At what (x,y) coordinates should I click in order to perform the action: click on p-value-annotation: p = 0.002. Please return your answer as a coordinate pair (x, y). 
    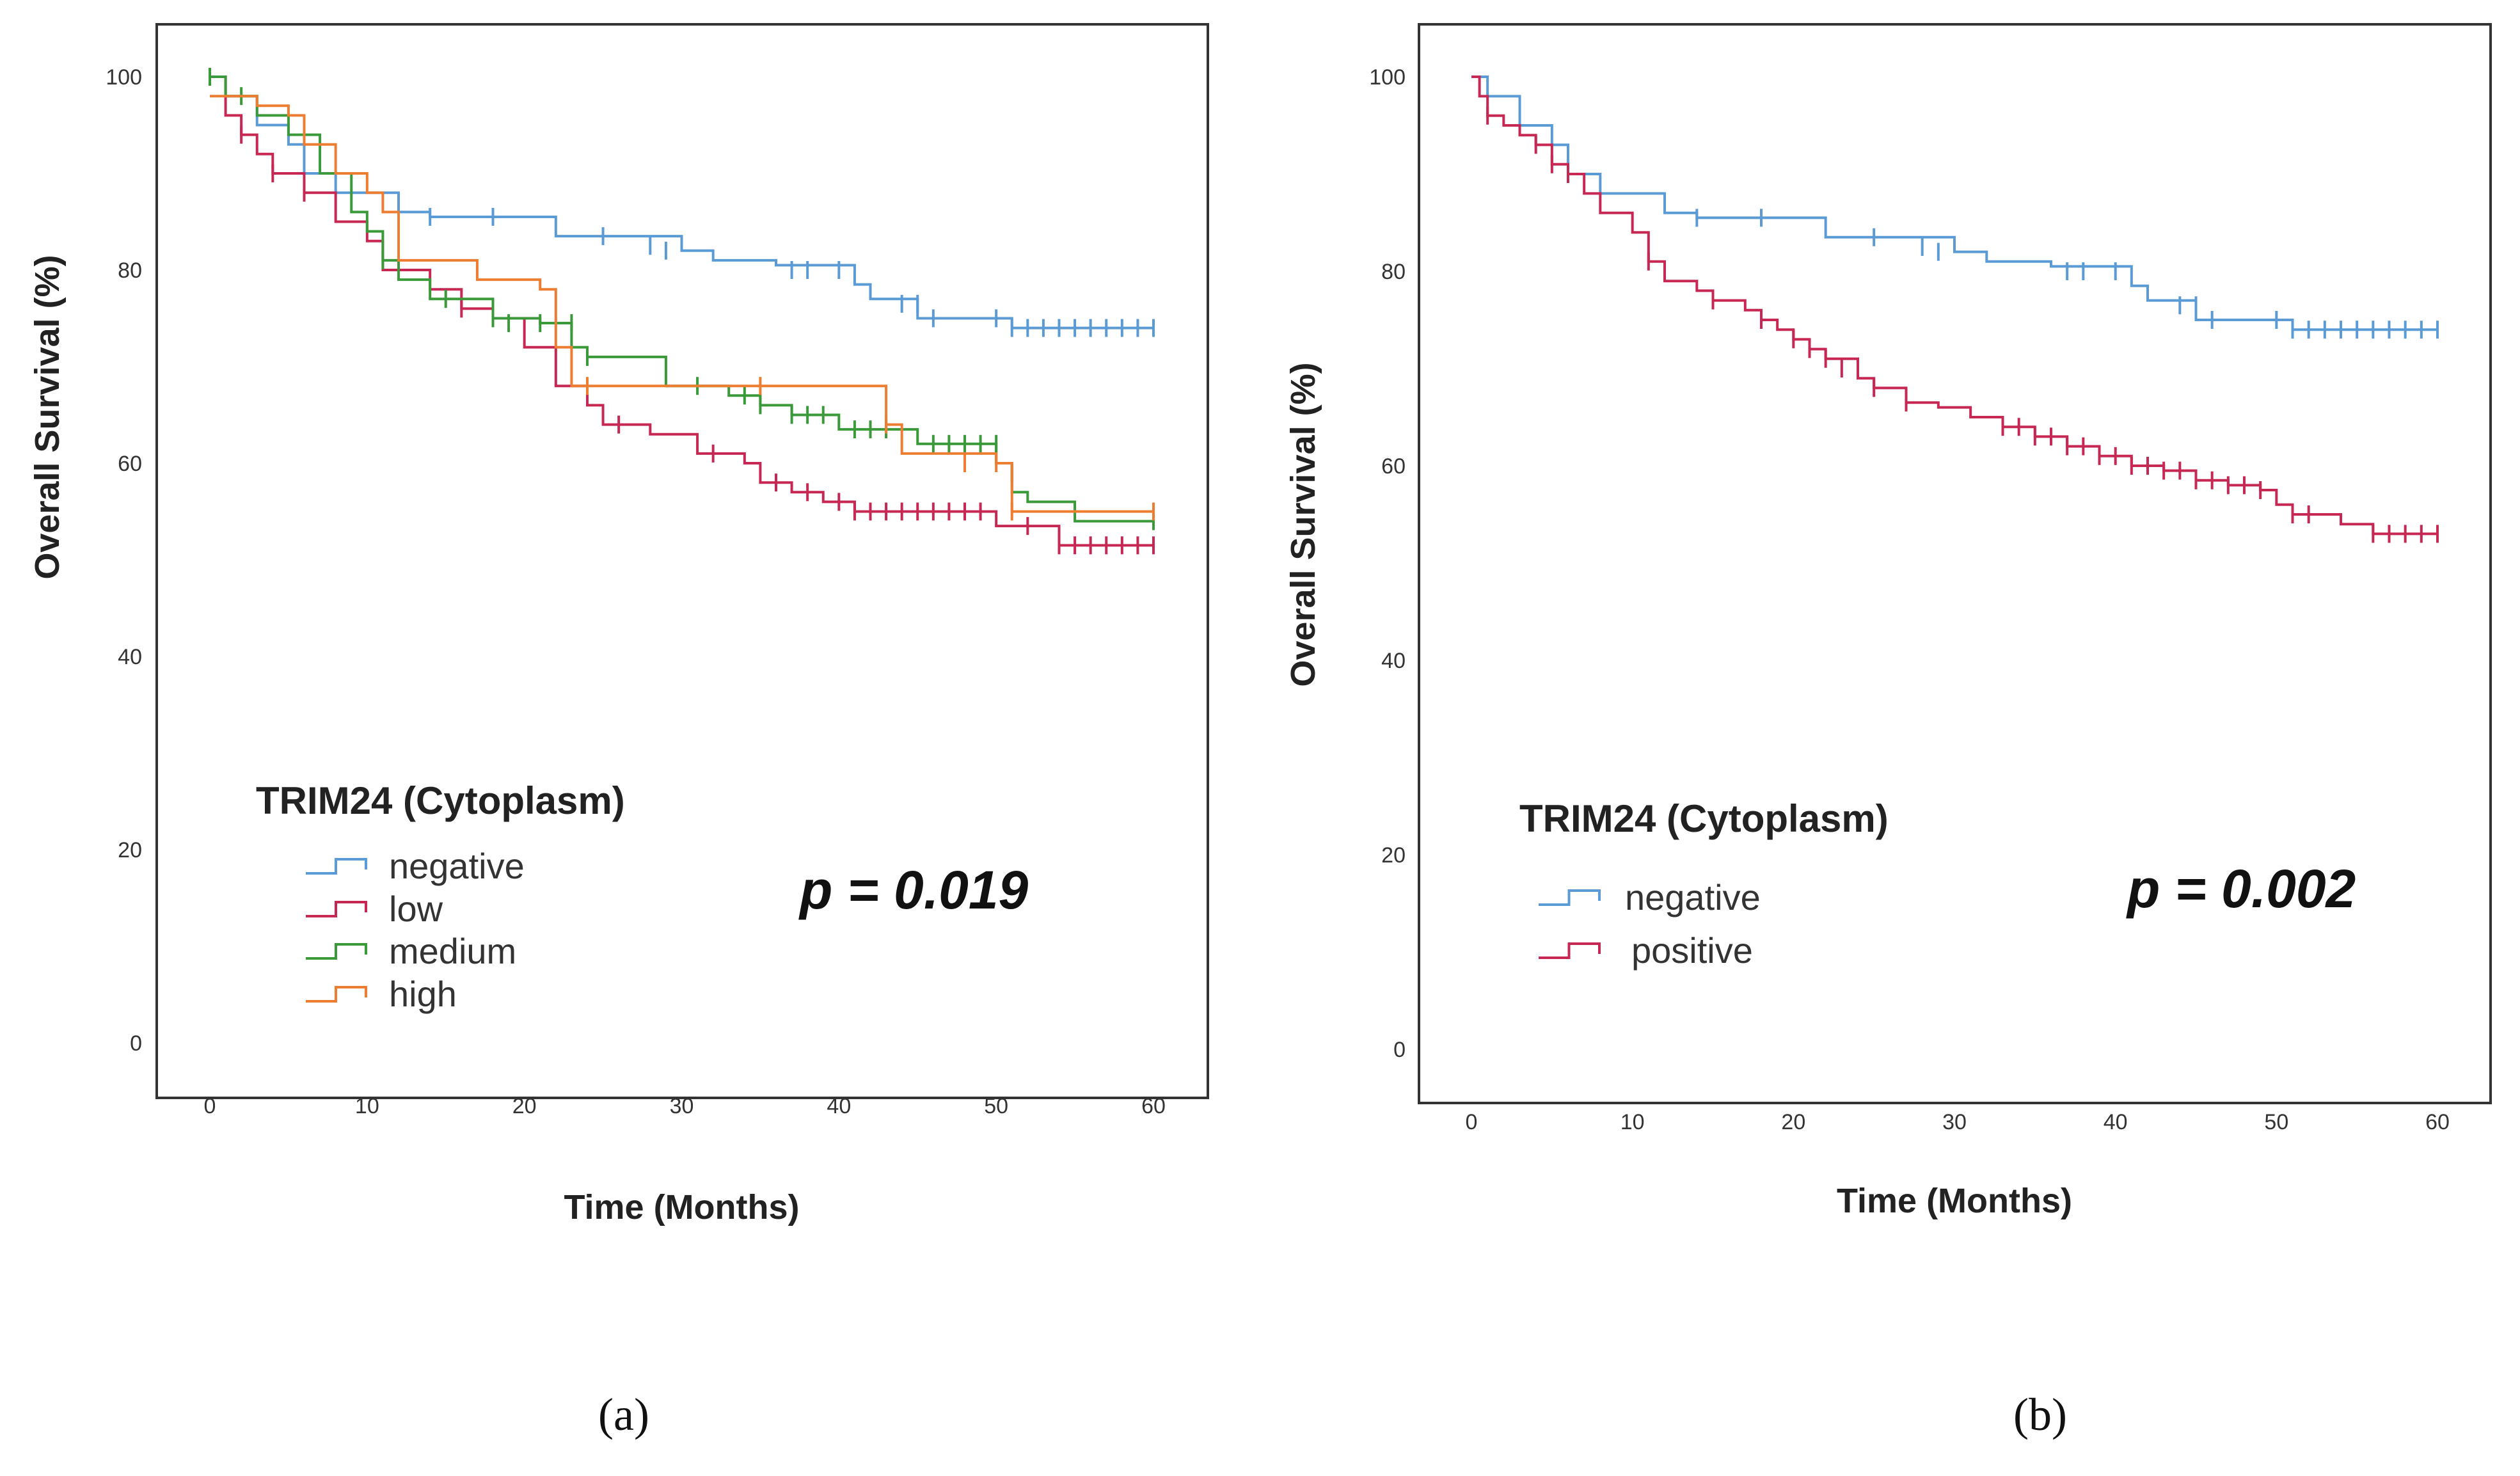
    Looking at the image, I should click on (2241, 889).